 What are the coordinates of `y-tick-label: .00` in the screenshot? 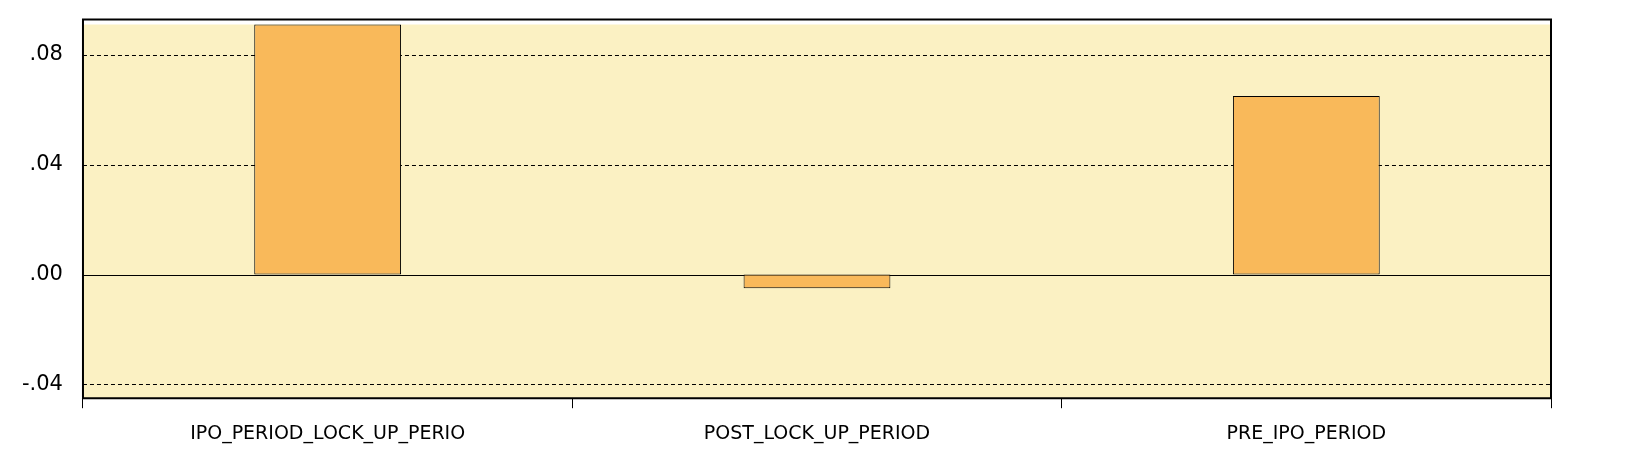 It's located at (46, 273).